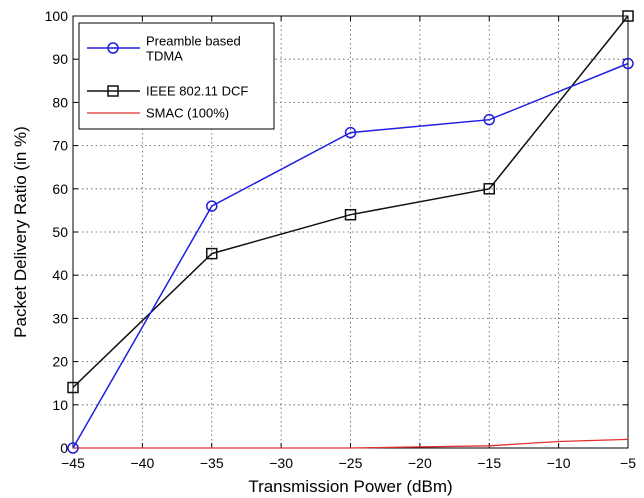 The image size is (644, 498). Describe the element at coordinates (628, 463) in the screenshot. I see `x-tick-label: −5` at that location.